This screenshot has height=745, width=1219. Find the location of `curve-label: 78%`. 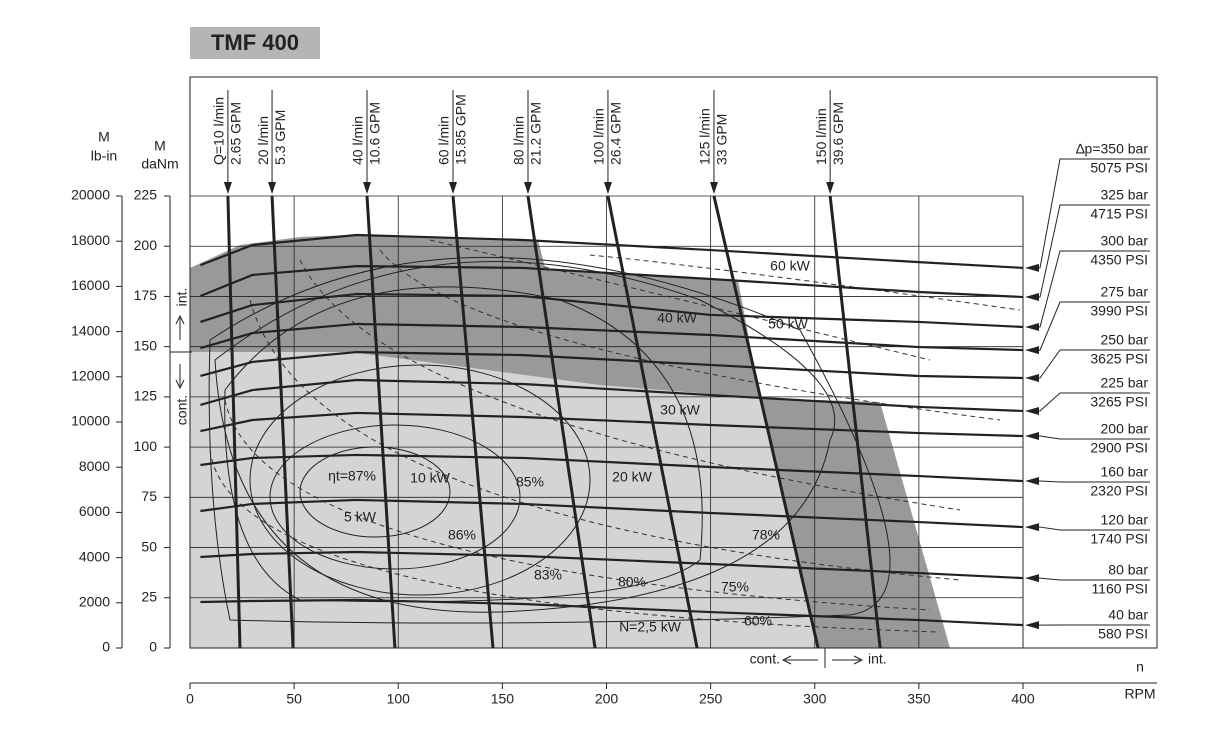

curve-label: 78% is located at coordinates (766, 535).